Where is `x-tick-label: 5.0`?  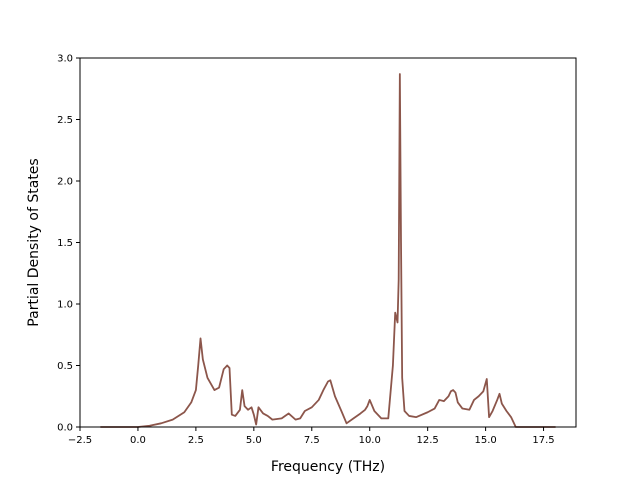 x-tick-label: 5.0 is located at coordinates (254, 440).